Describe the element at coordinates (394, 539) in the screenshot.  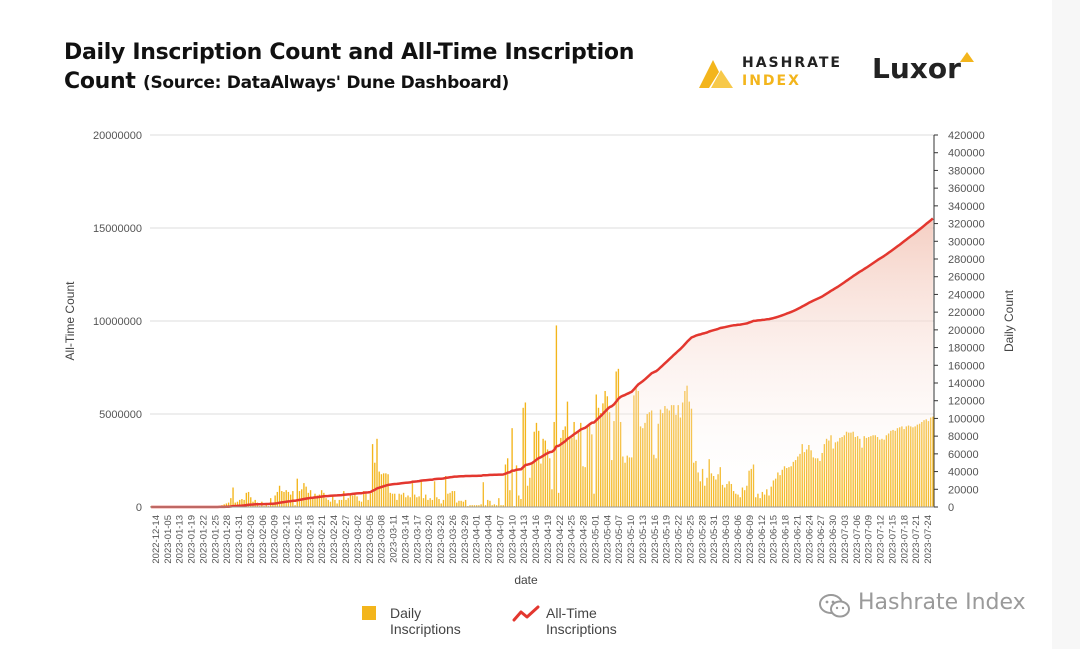
I see `x-tick-label: 2023-03-11` at that location.